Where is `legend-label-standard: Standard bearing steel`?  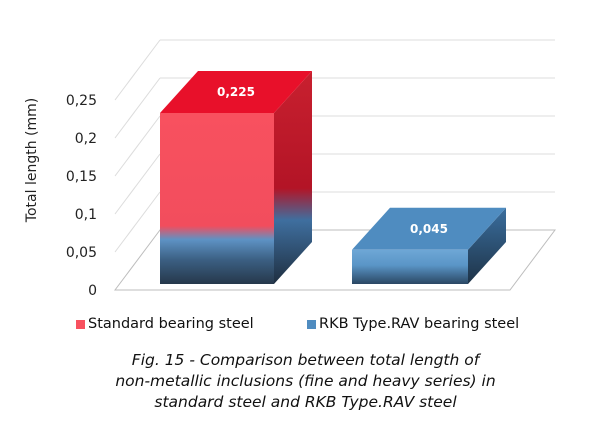 legend-label-standard: Standard bearing steel is located at coordinates (171, 324).